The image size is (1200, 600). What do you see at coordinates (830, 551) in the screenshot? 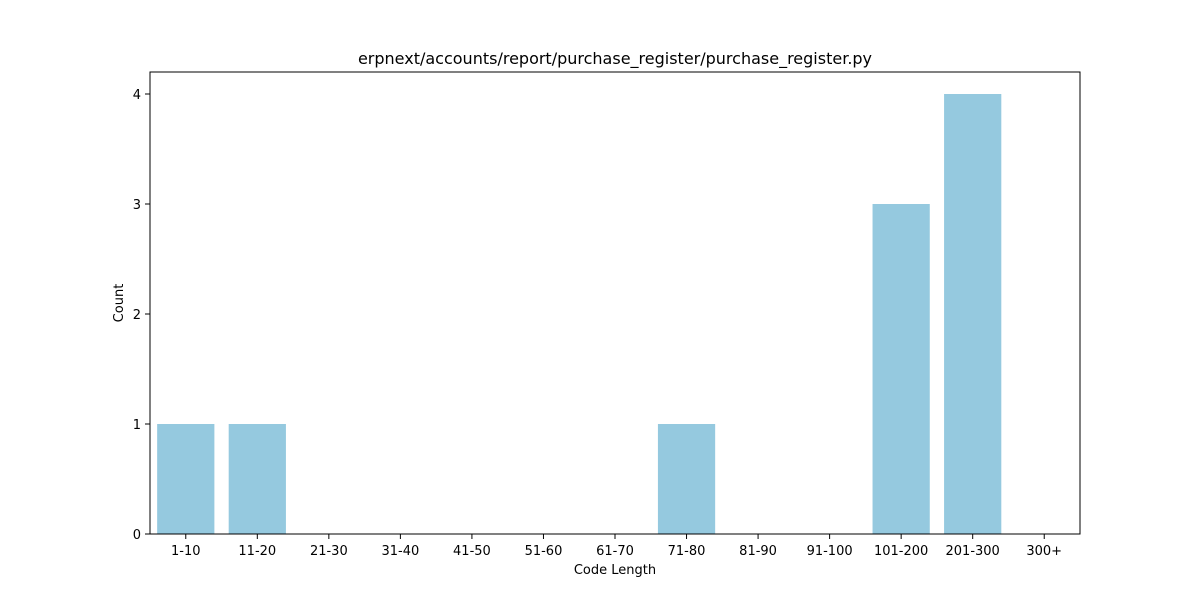
I see `x-tick-label: 91-100` at bounding box center [830, 551].